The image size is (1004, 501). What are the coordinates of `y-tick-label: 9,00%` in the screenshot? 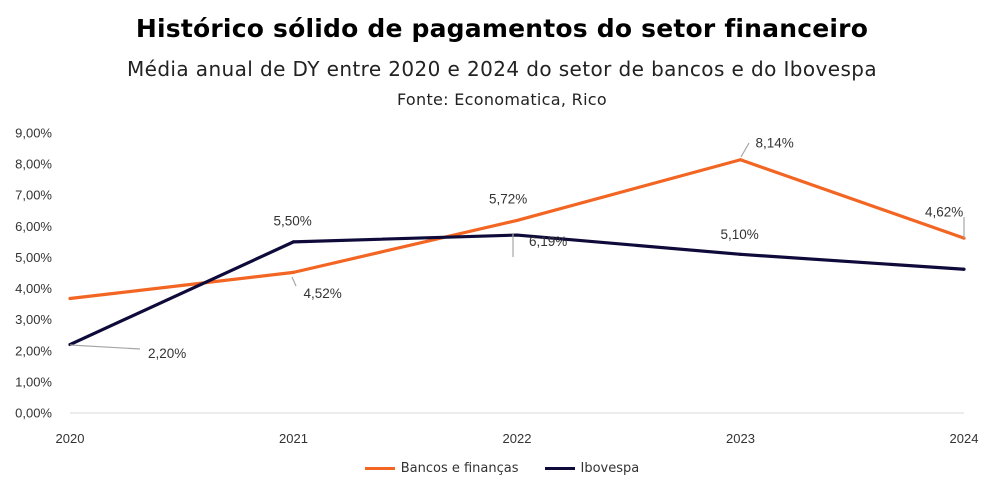 It's located at (33, 133).